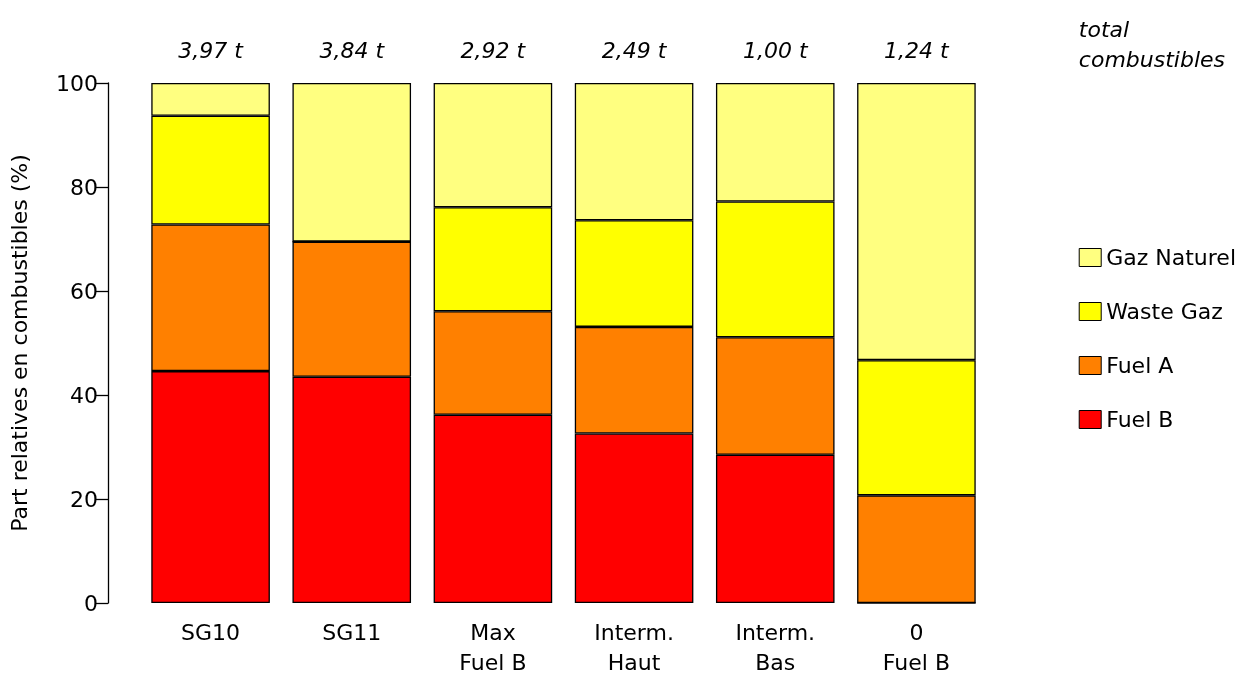  Describe the element at coordinates (493, 647) in the screenshot. I see `x-tick-label: Max Fuel B` at that location.